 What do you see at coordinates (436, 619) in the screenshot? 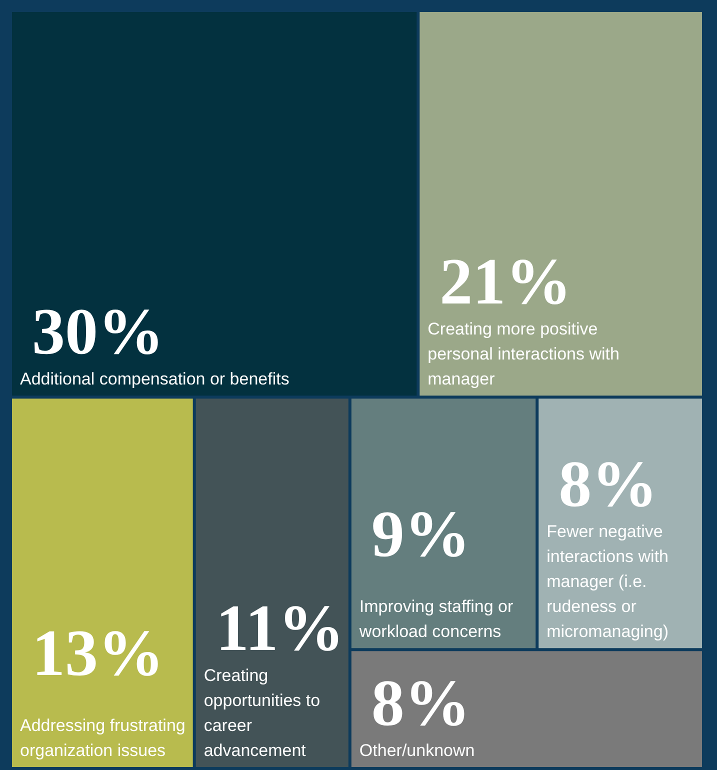
I see `category-label: Improving staffing or workload concerns` at bounding box center [436, 619].